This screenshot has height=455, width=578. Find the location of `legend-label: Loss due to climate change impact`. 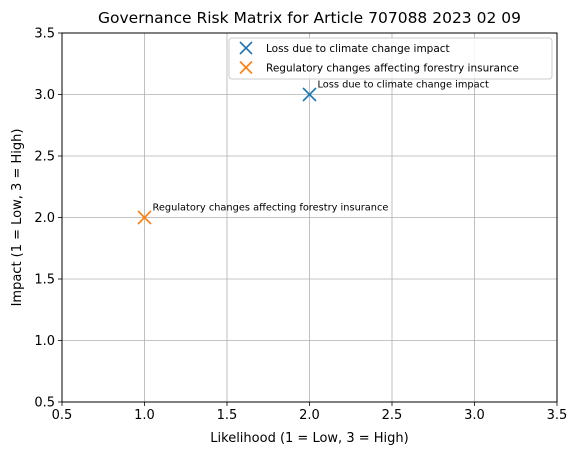

legend-label: Loss due to climate change impact is located at coordinates (358, 49).